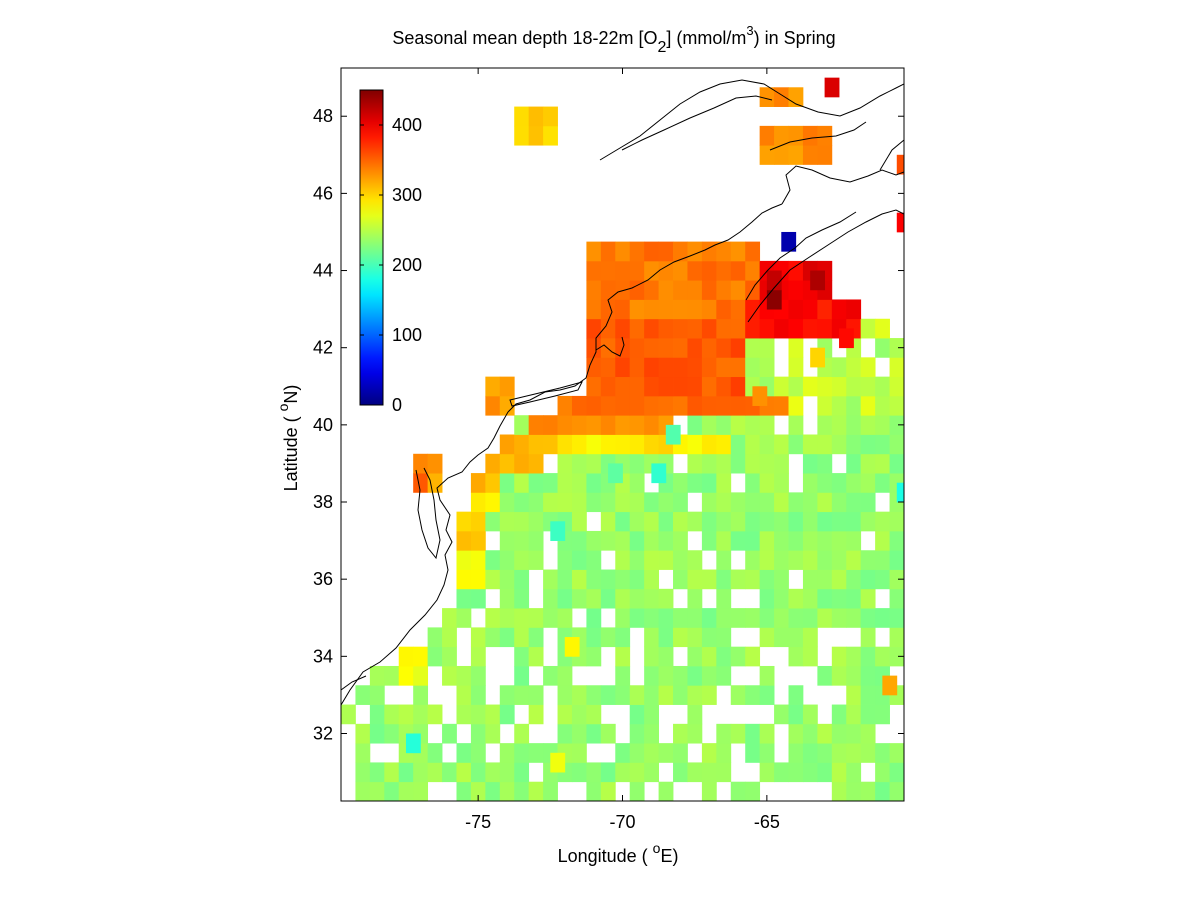 The height and width of the screenshot is (900, 1200). Describe the element at coordinates (288, 438) in the screenshot. I see `y-axis-label: Latitude ( oN)` at that location.